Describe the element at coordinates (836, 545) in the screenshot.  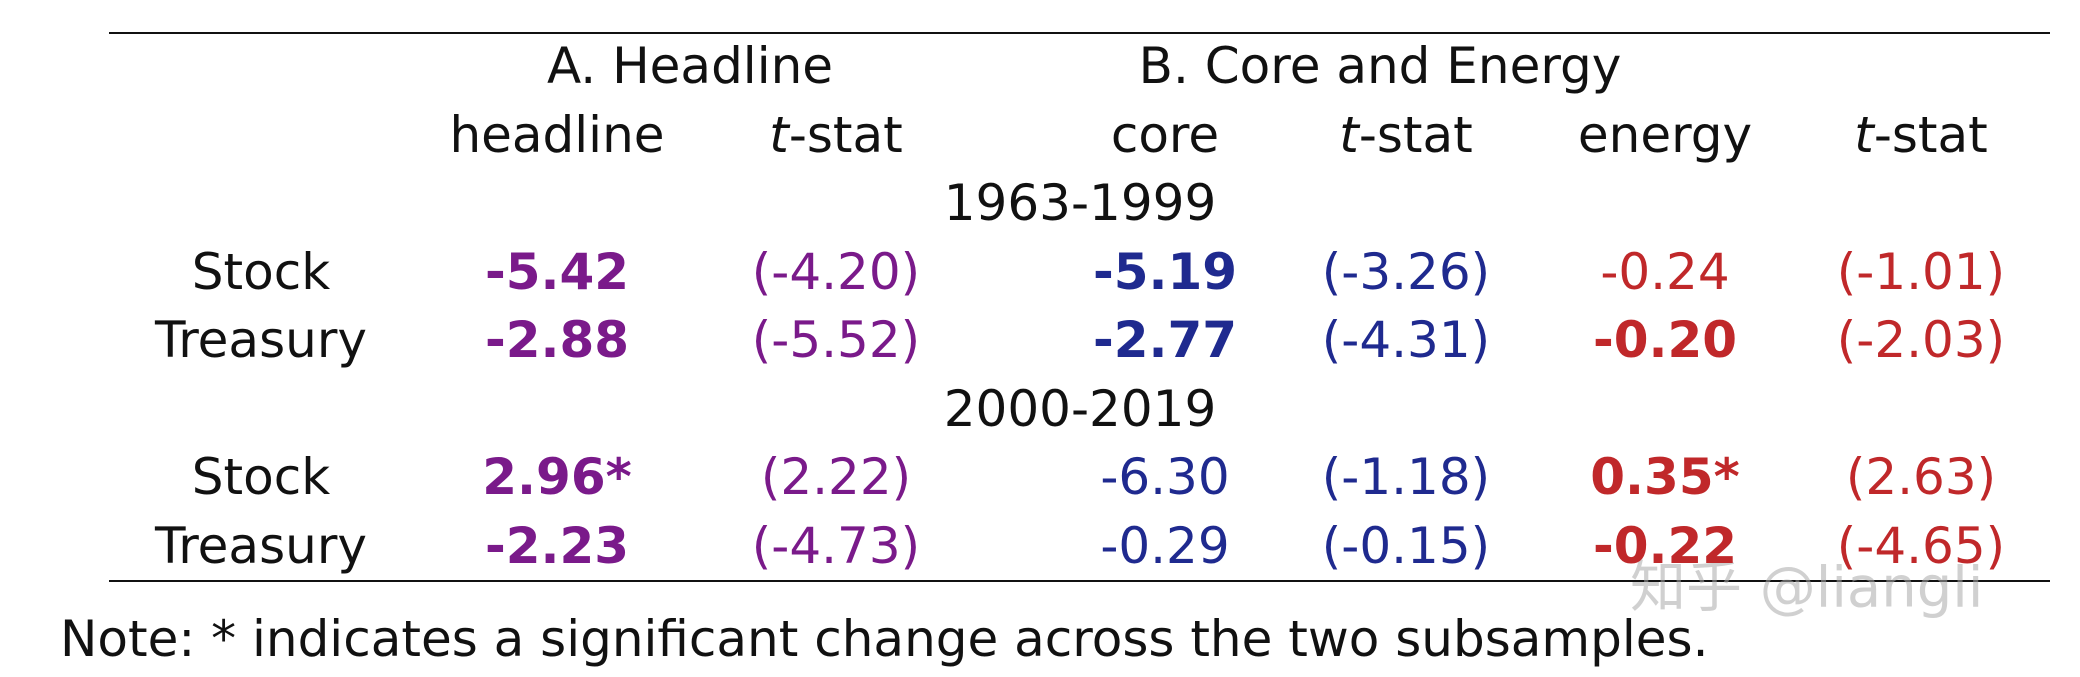
I see `cell: (-4.73)` at that location.